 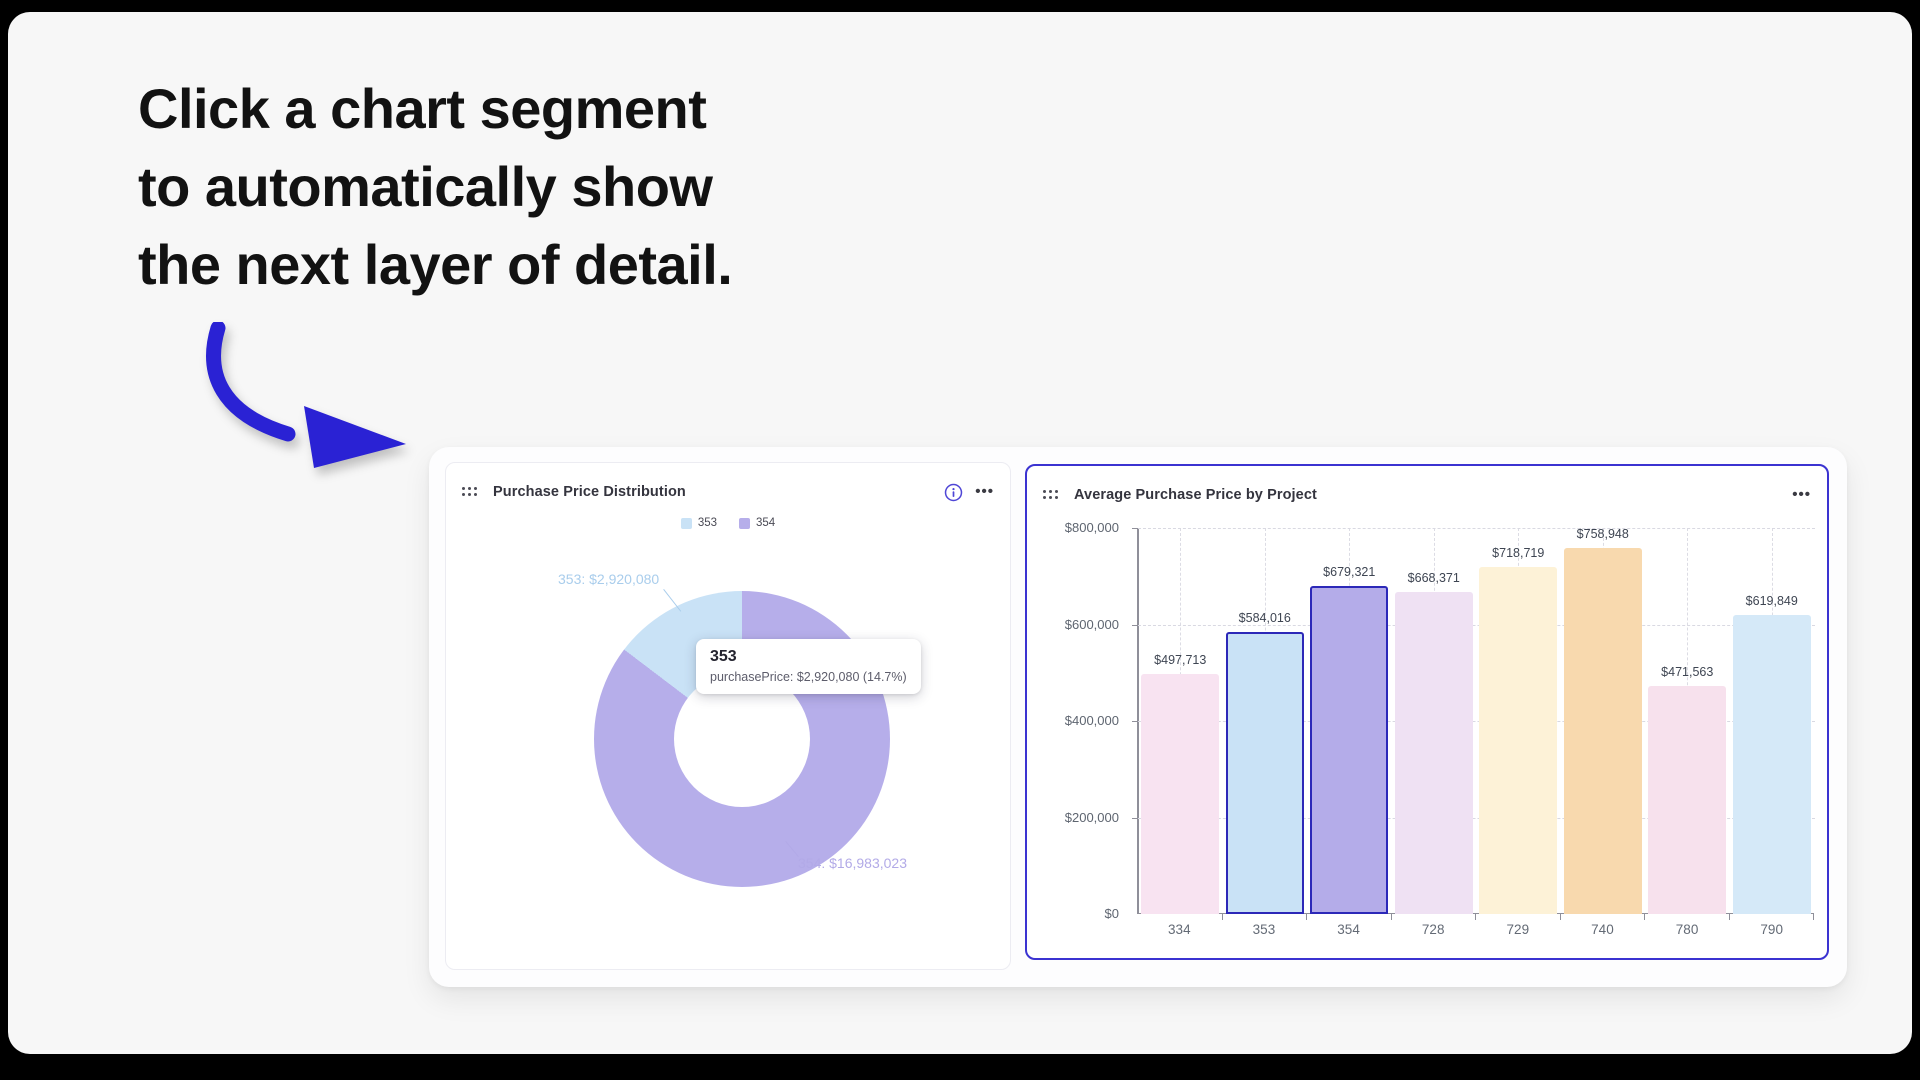 I want to click on bar-value-label: $679,321, so click(x=1349, y=572).